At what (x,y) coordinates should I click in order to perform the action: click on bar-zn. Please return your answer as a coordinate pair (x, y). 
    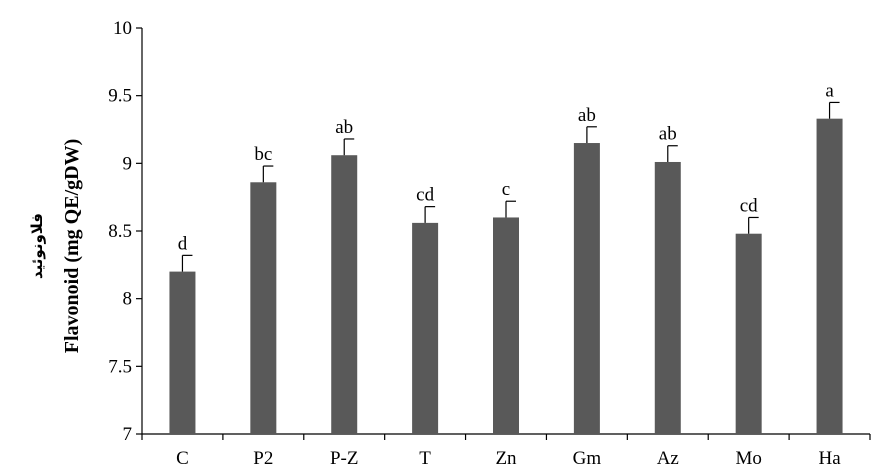
    Looking at the image, I should click on (506, 325).